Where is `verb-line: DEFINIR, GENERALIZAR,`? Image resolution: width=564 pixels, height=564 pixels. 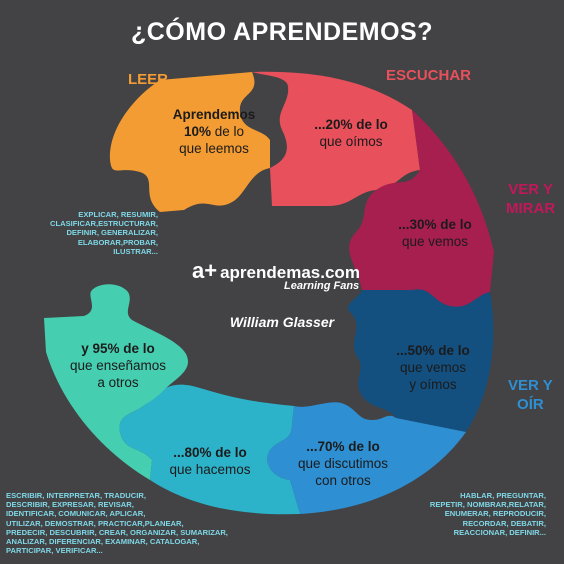
verb-line: DEFINIR, GENERALIZAR, is located at coordinates (112, 233).